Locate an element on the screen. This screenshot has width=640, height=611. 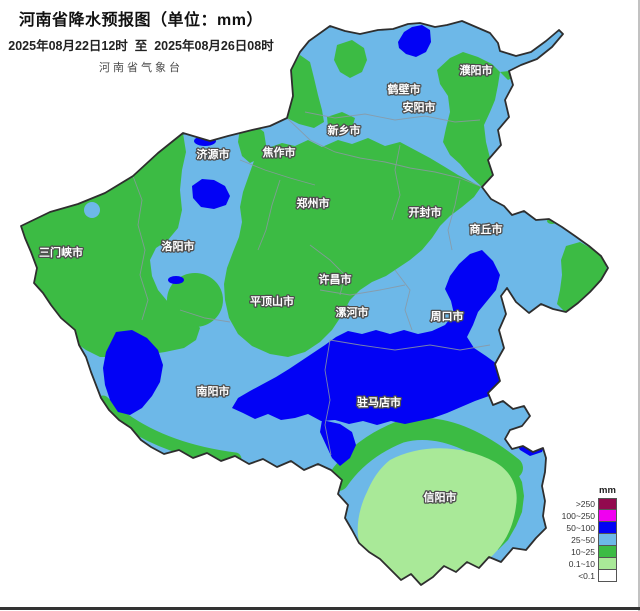
city-label: 新乡市 is located at coordinates (344, 130).